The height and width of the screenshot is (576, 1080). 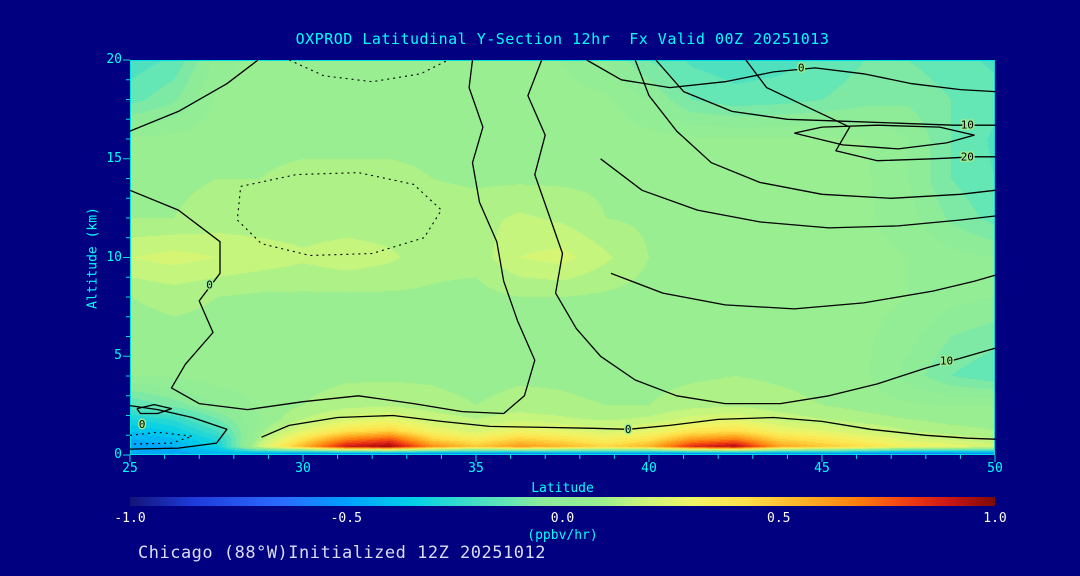 I want to click on y-tick-label: 15, so click(x=114, y=158).